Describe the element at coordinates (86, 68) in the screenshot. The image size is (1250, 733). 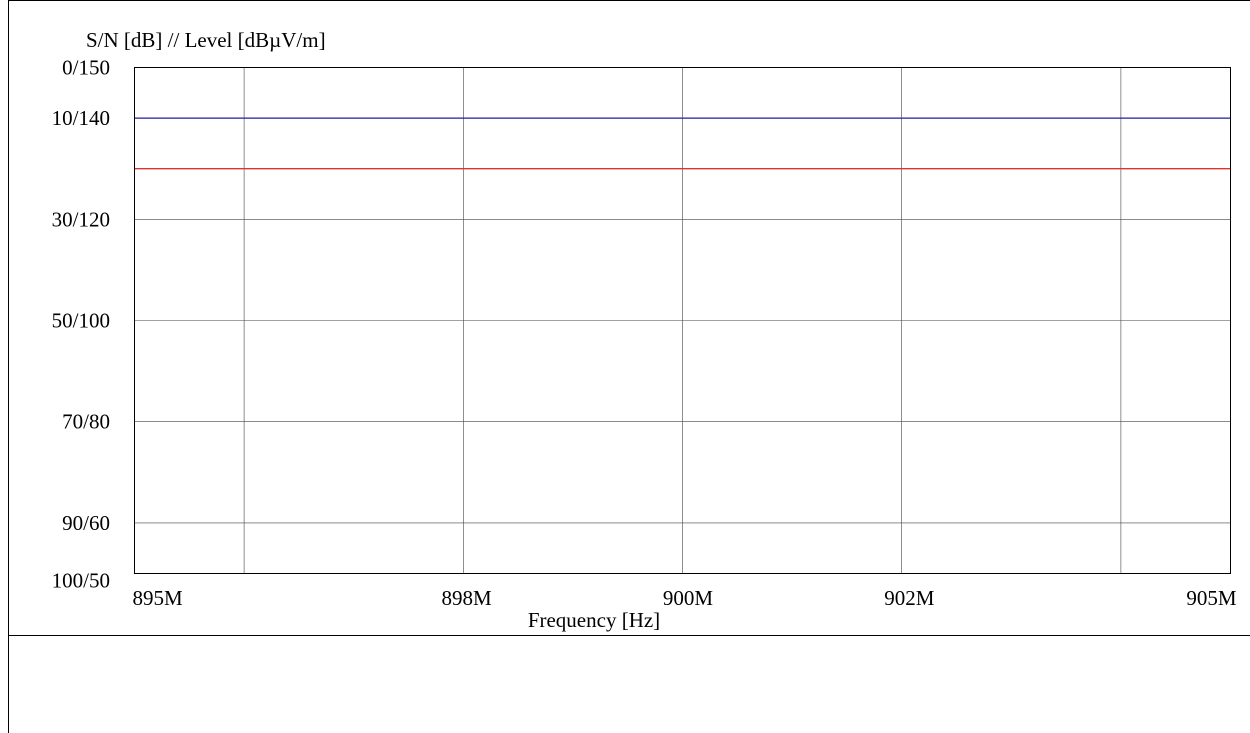
I see `y-tick-label-0: 0/150` at that location.